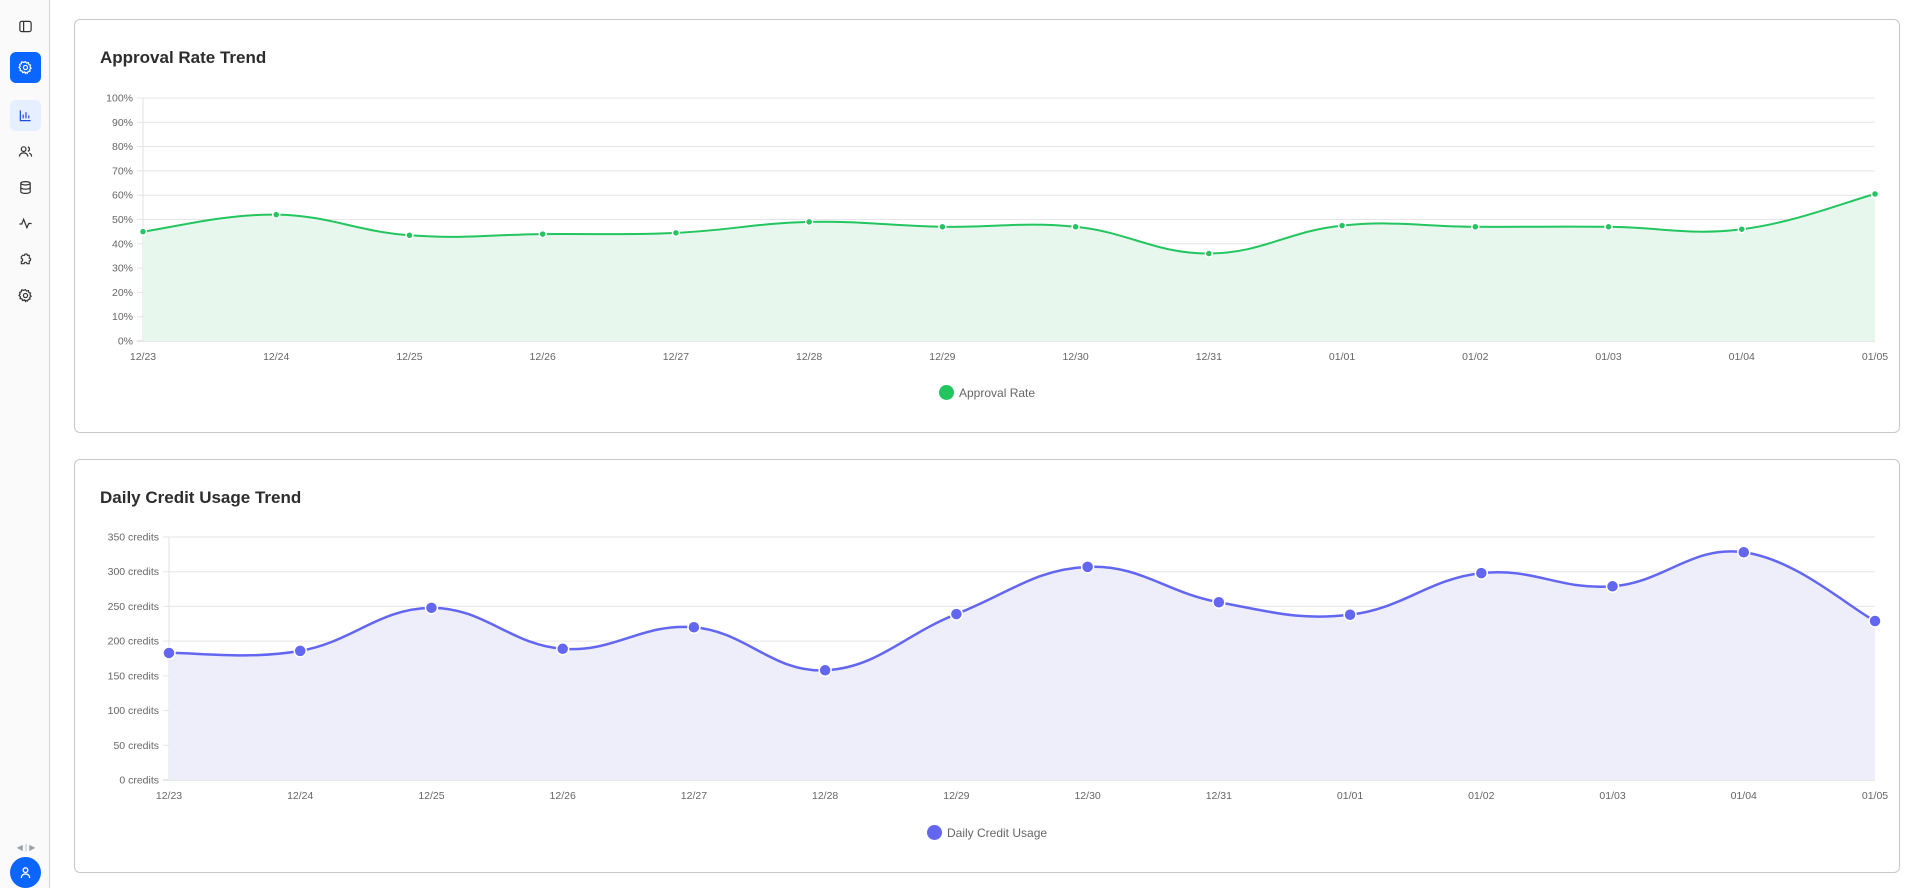  Describe the element at coordinates (133, 642) in the screenshot. I see `y-tick-label: 200 credits` at that location.